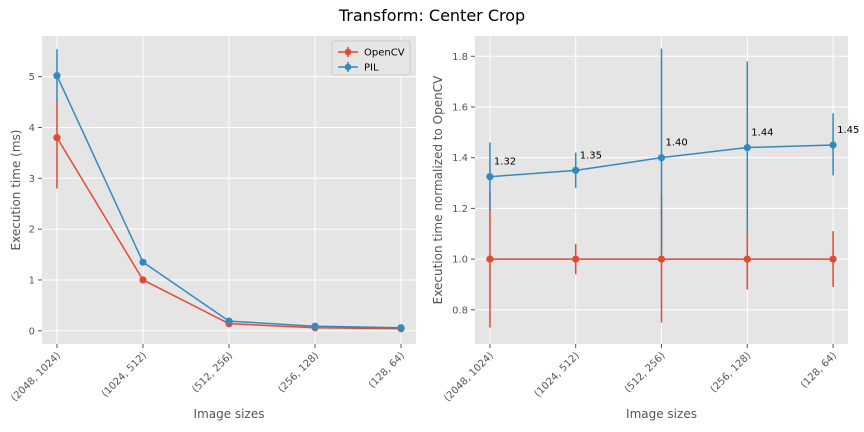 Image resolution: width=864 pixels, height=432 pixels. I want to click on y-tick-label: 0, so click(32, 331).